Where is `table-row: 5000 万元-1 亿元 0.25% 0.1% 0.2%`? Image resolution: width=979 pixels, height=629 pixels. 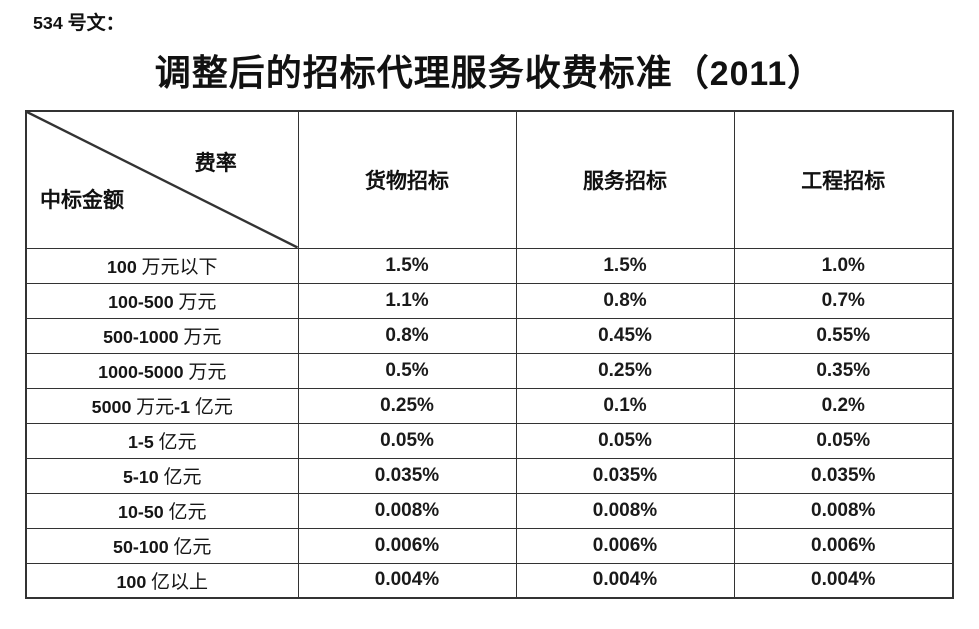
table-row: 5000 万元-1 亿元 0.25% 0.1% 0.2% is located at coordinates (489, 405).